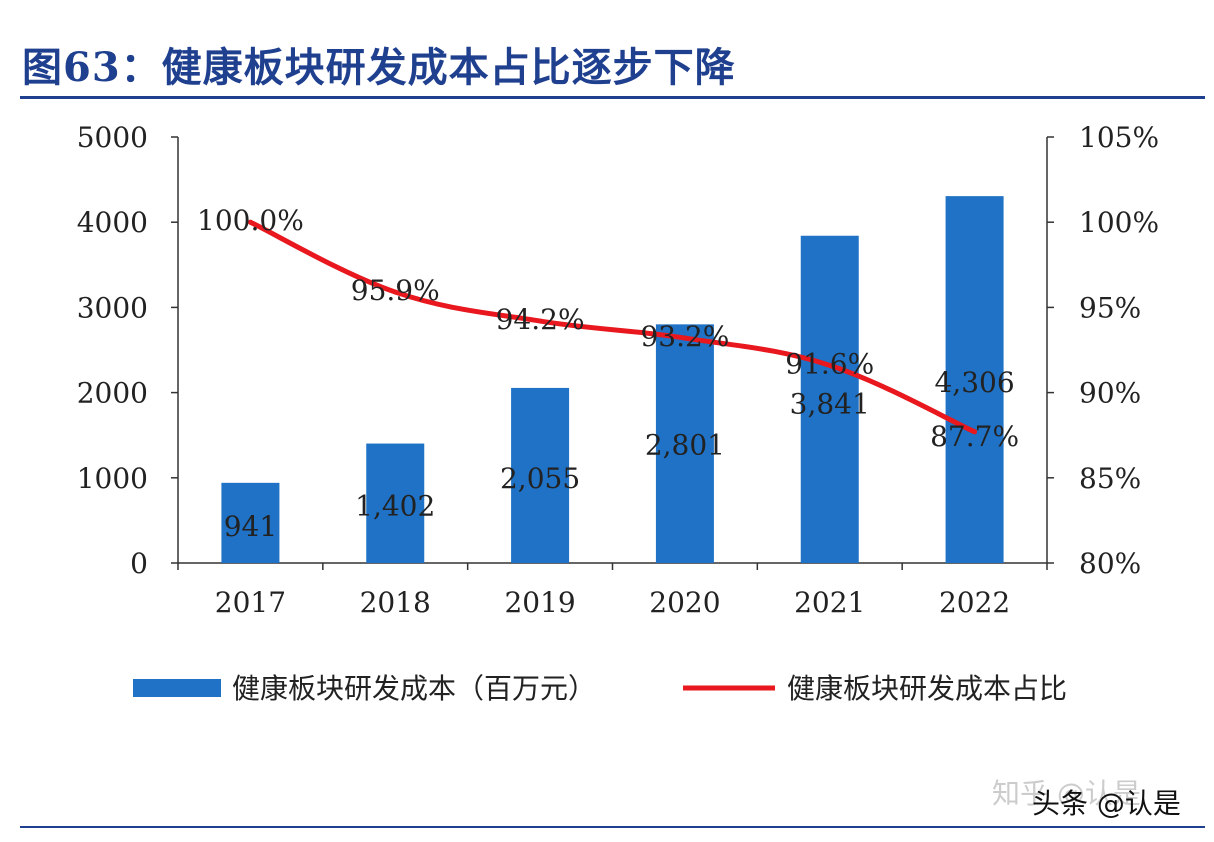 Image resolution: width=1214 pixels, height=842 pixels. Describe the element at coordinates (612, 827) in the screenshot. I see `bottom-divider` at that location.